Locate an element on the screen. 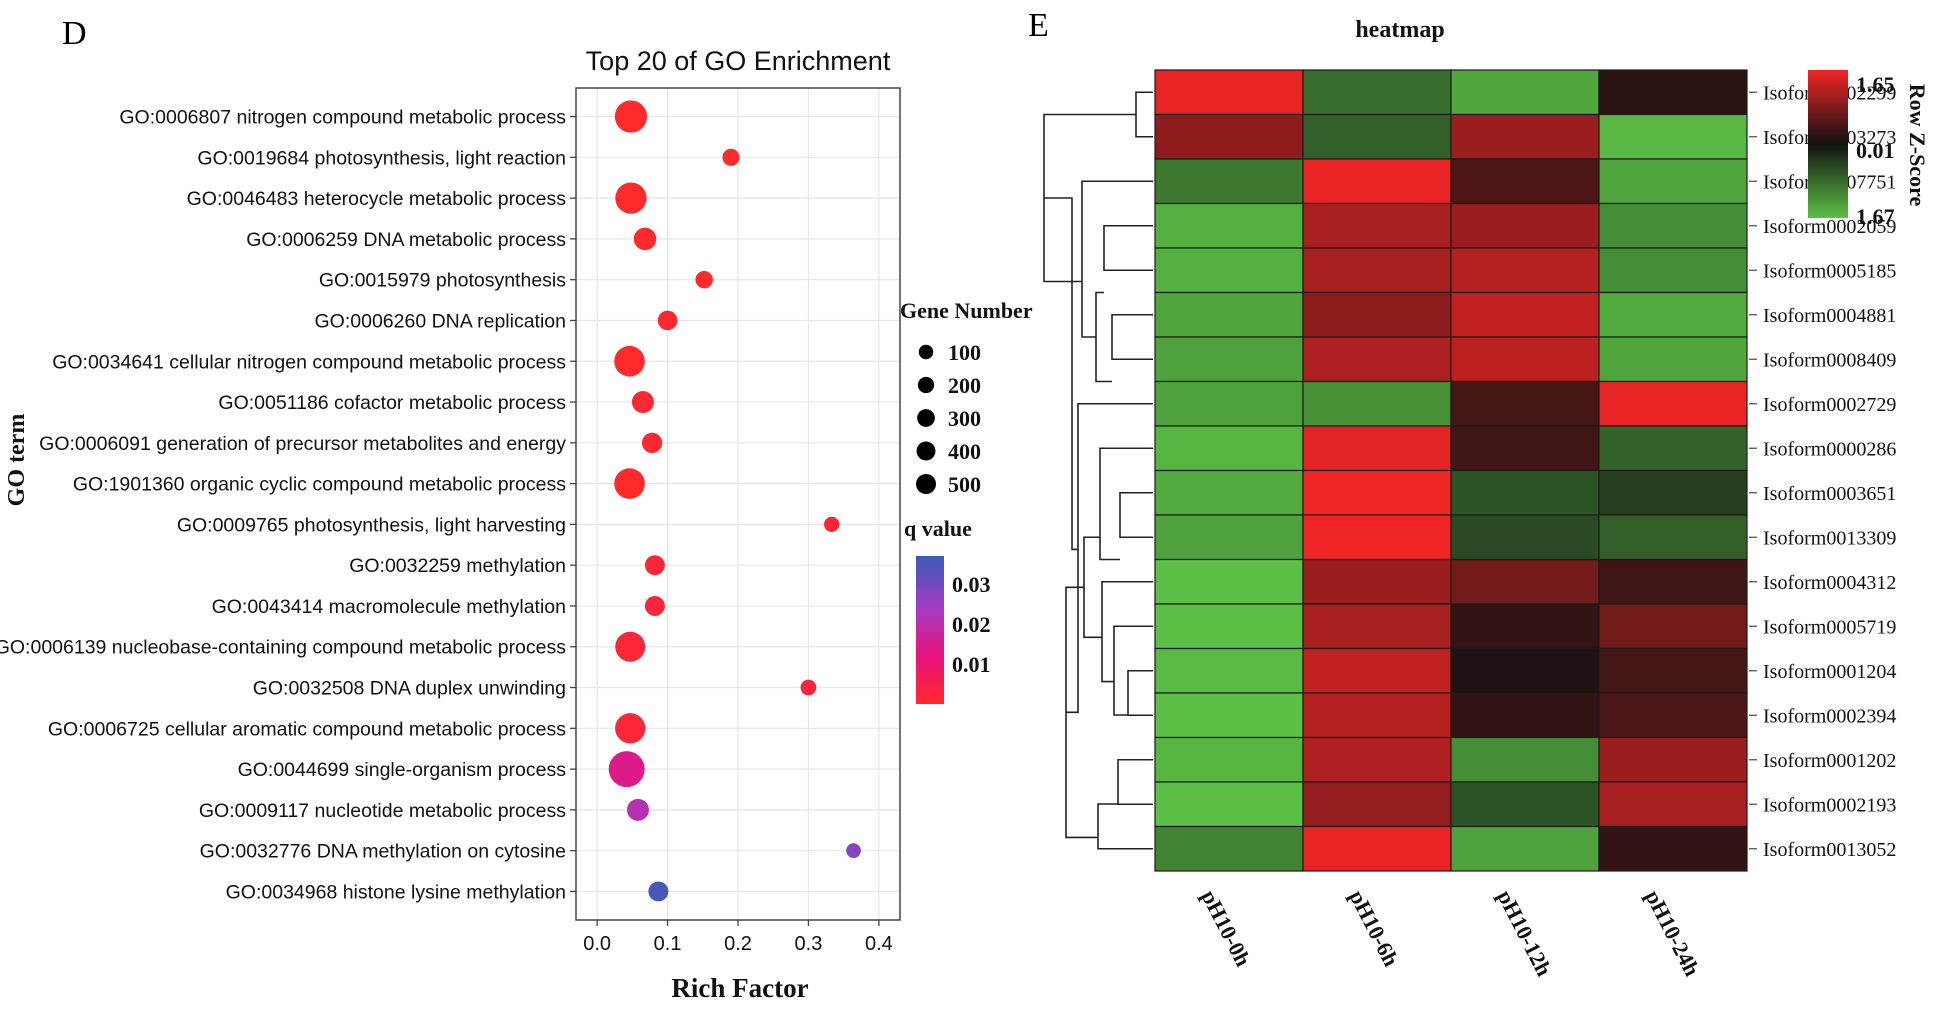  y-tick-label: GO:0051186 cofactor metabolic process is located at coordinates (392, 403).